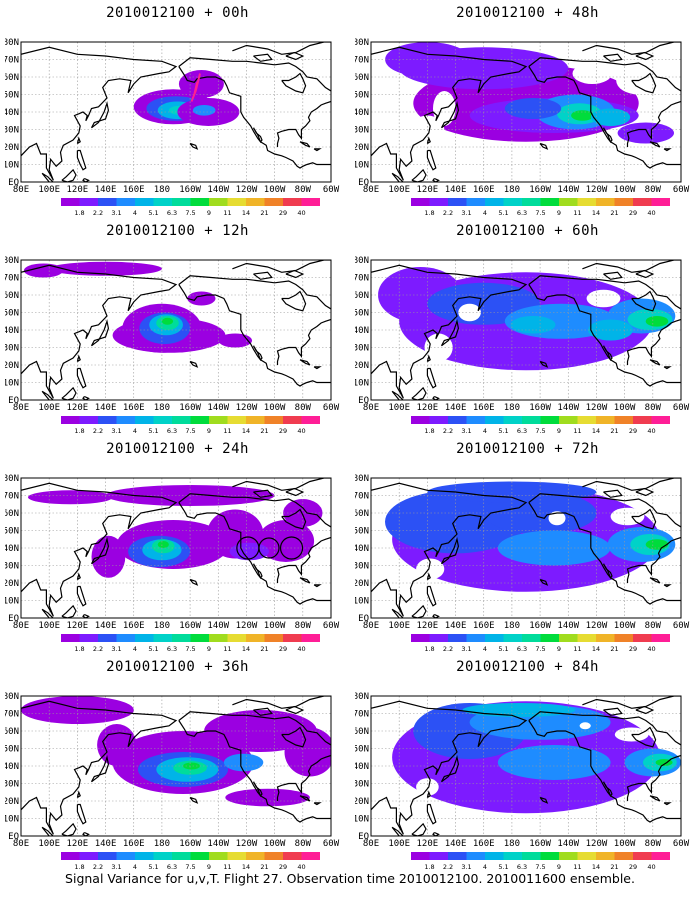  What do you see at coordinates (362, 602) in the screenshot?
I see `lat-label: 10N` at bounding box center [362, 602].